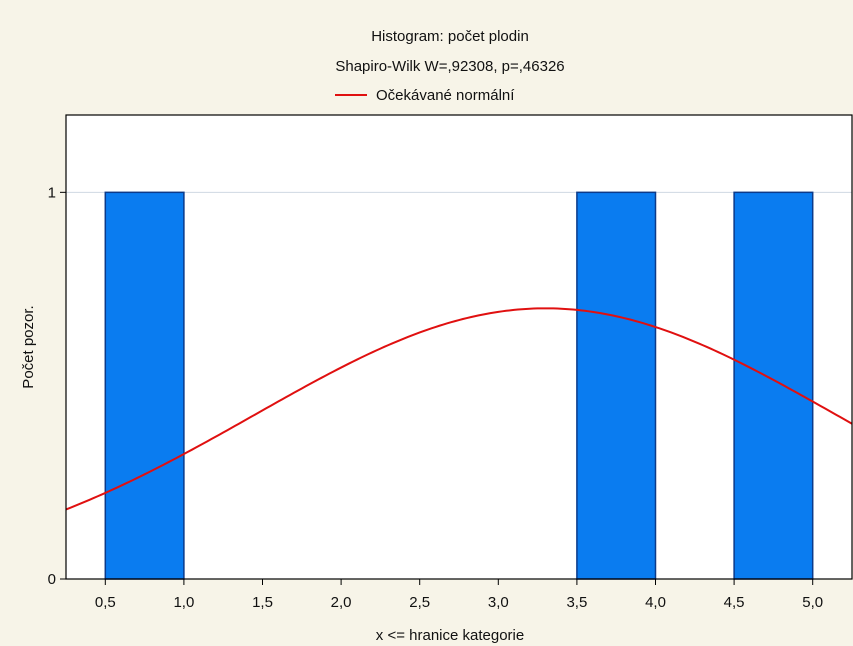  Describe the element at coordinates (812, 602) in the screenshot. I see `x-tick-label: 5,0` at that location.